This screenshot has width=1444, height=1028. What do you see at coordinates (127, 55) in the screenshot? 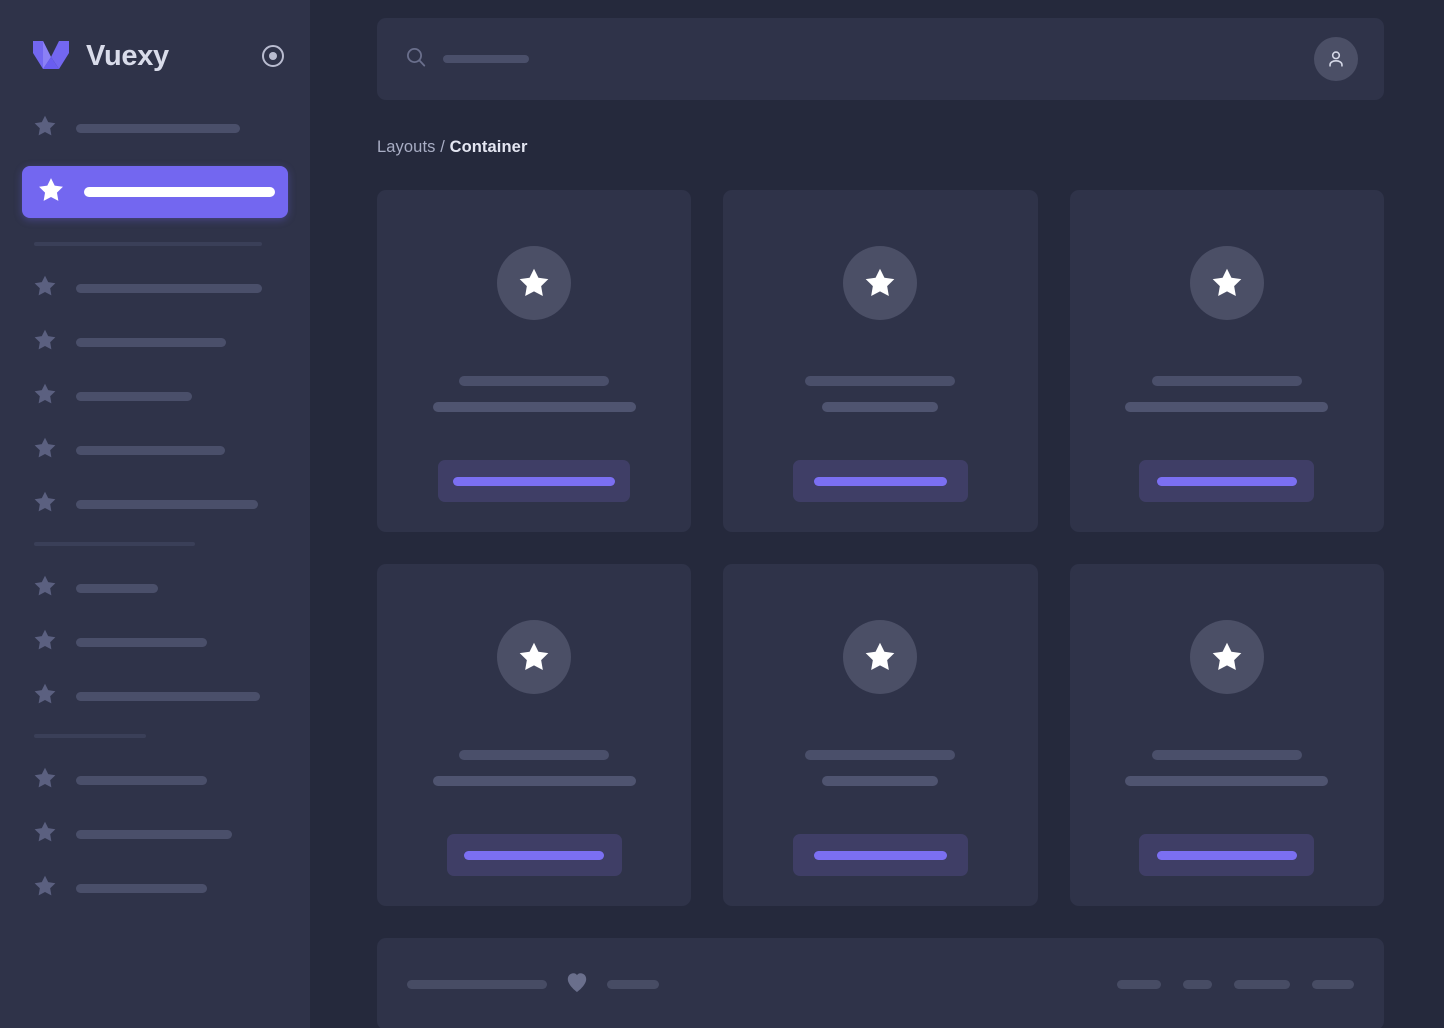
I see `brand-name: Vuexy` at bounding box center [127, 55].